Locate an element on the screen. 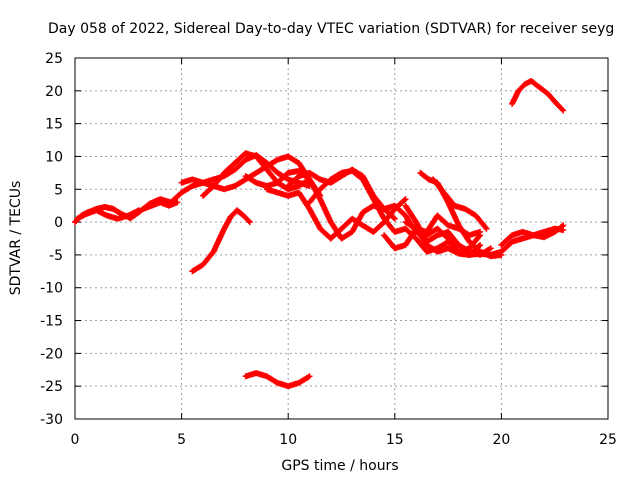  y-tick-label: -10 is located at coordinates (51, 289).